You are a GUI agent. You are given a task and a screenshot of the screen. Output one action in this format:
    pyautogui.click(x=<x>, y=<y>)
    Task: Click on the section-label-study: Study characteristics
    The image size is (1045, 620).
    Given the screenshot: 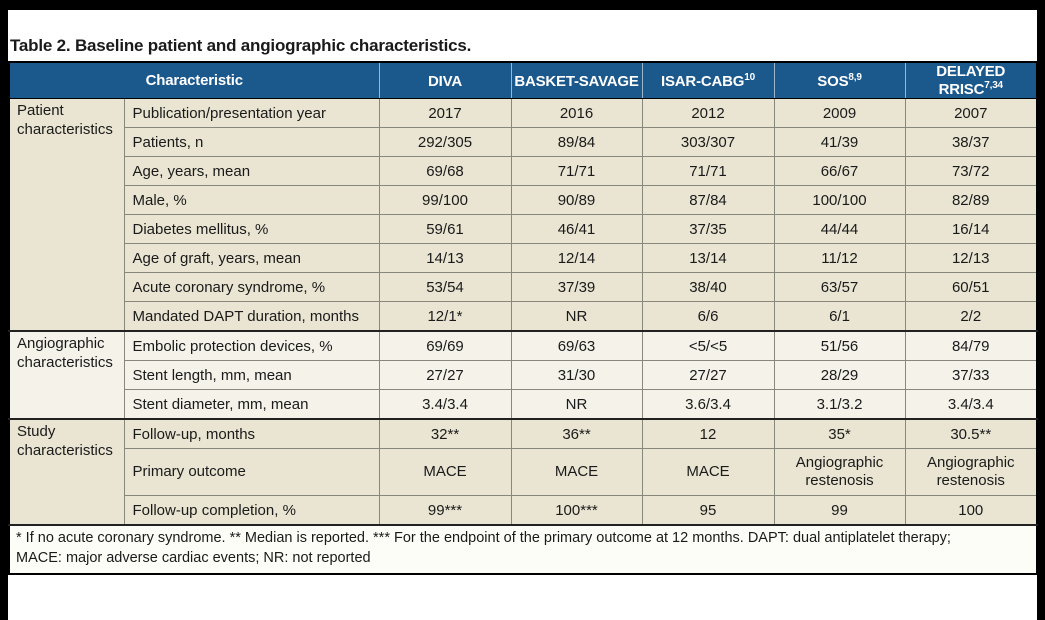 What is the action you would take?
    pyautogui.click(x=66, y=472)
    